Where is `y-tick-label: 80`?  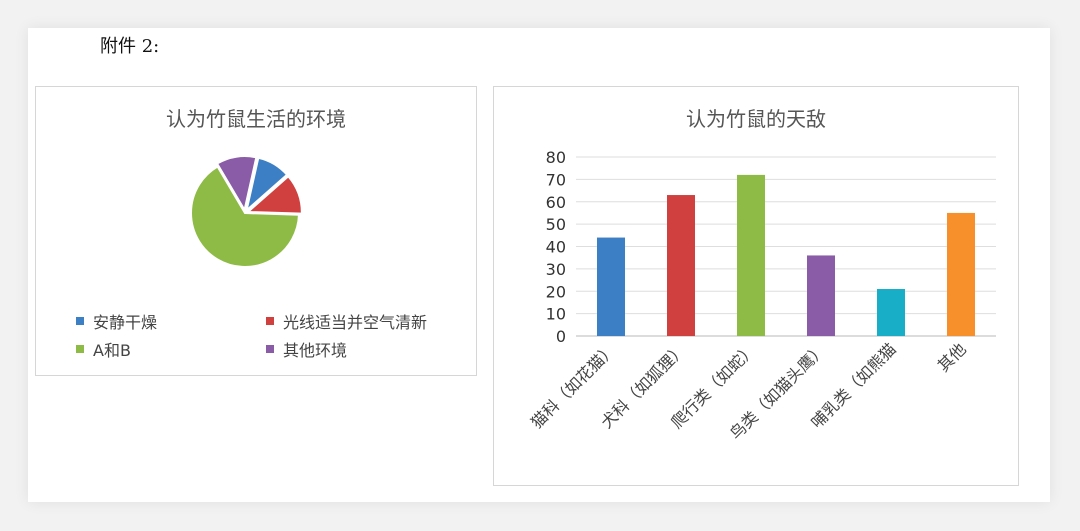 y-tick-label: 80 is located at coordinates (556, 157).